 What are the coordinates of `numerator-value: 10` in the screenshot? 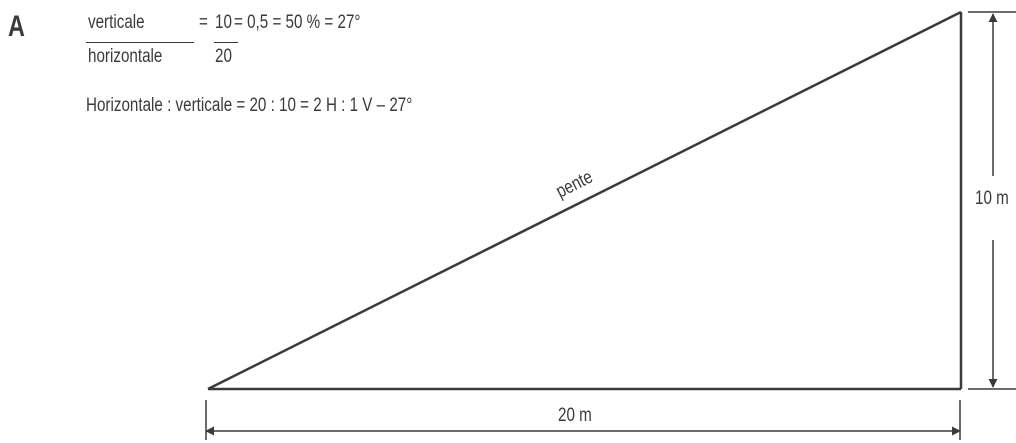 It's located at (223, 22).